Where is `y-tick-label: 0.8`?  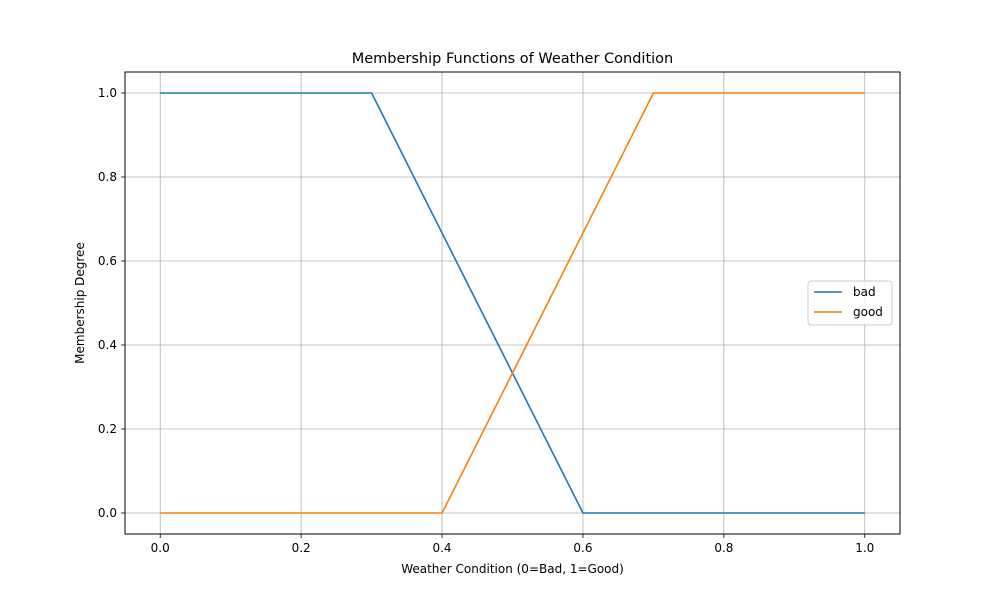 y-tick-label: 0.8 is located at coordinates (107, 177).